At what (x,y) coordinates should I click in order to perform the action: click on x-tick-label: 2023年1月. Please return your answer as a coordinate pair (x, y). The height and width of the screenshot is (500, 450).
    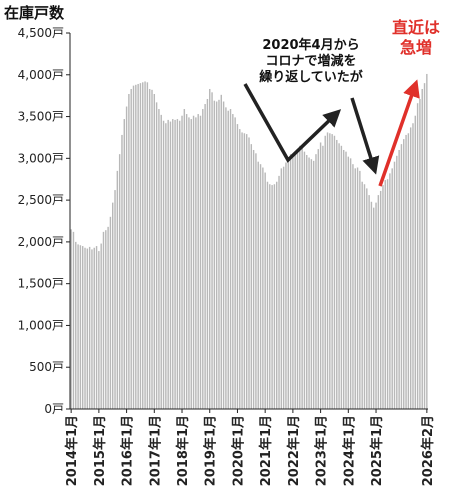
    Looking at the image, I should click on (322, 450).